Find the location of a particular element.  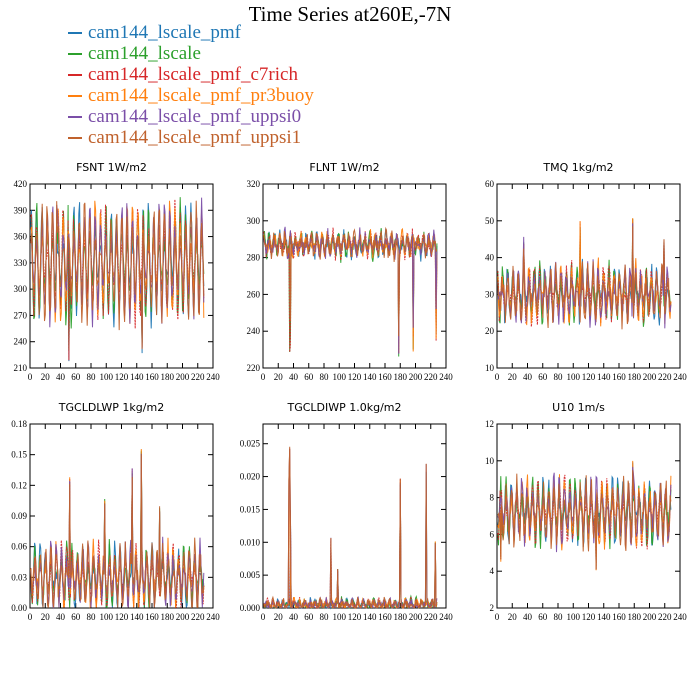

legend-label: cam144_lscale_pmf_c7rich is located at coordinates (193, 74).